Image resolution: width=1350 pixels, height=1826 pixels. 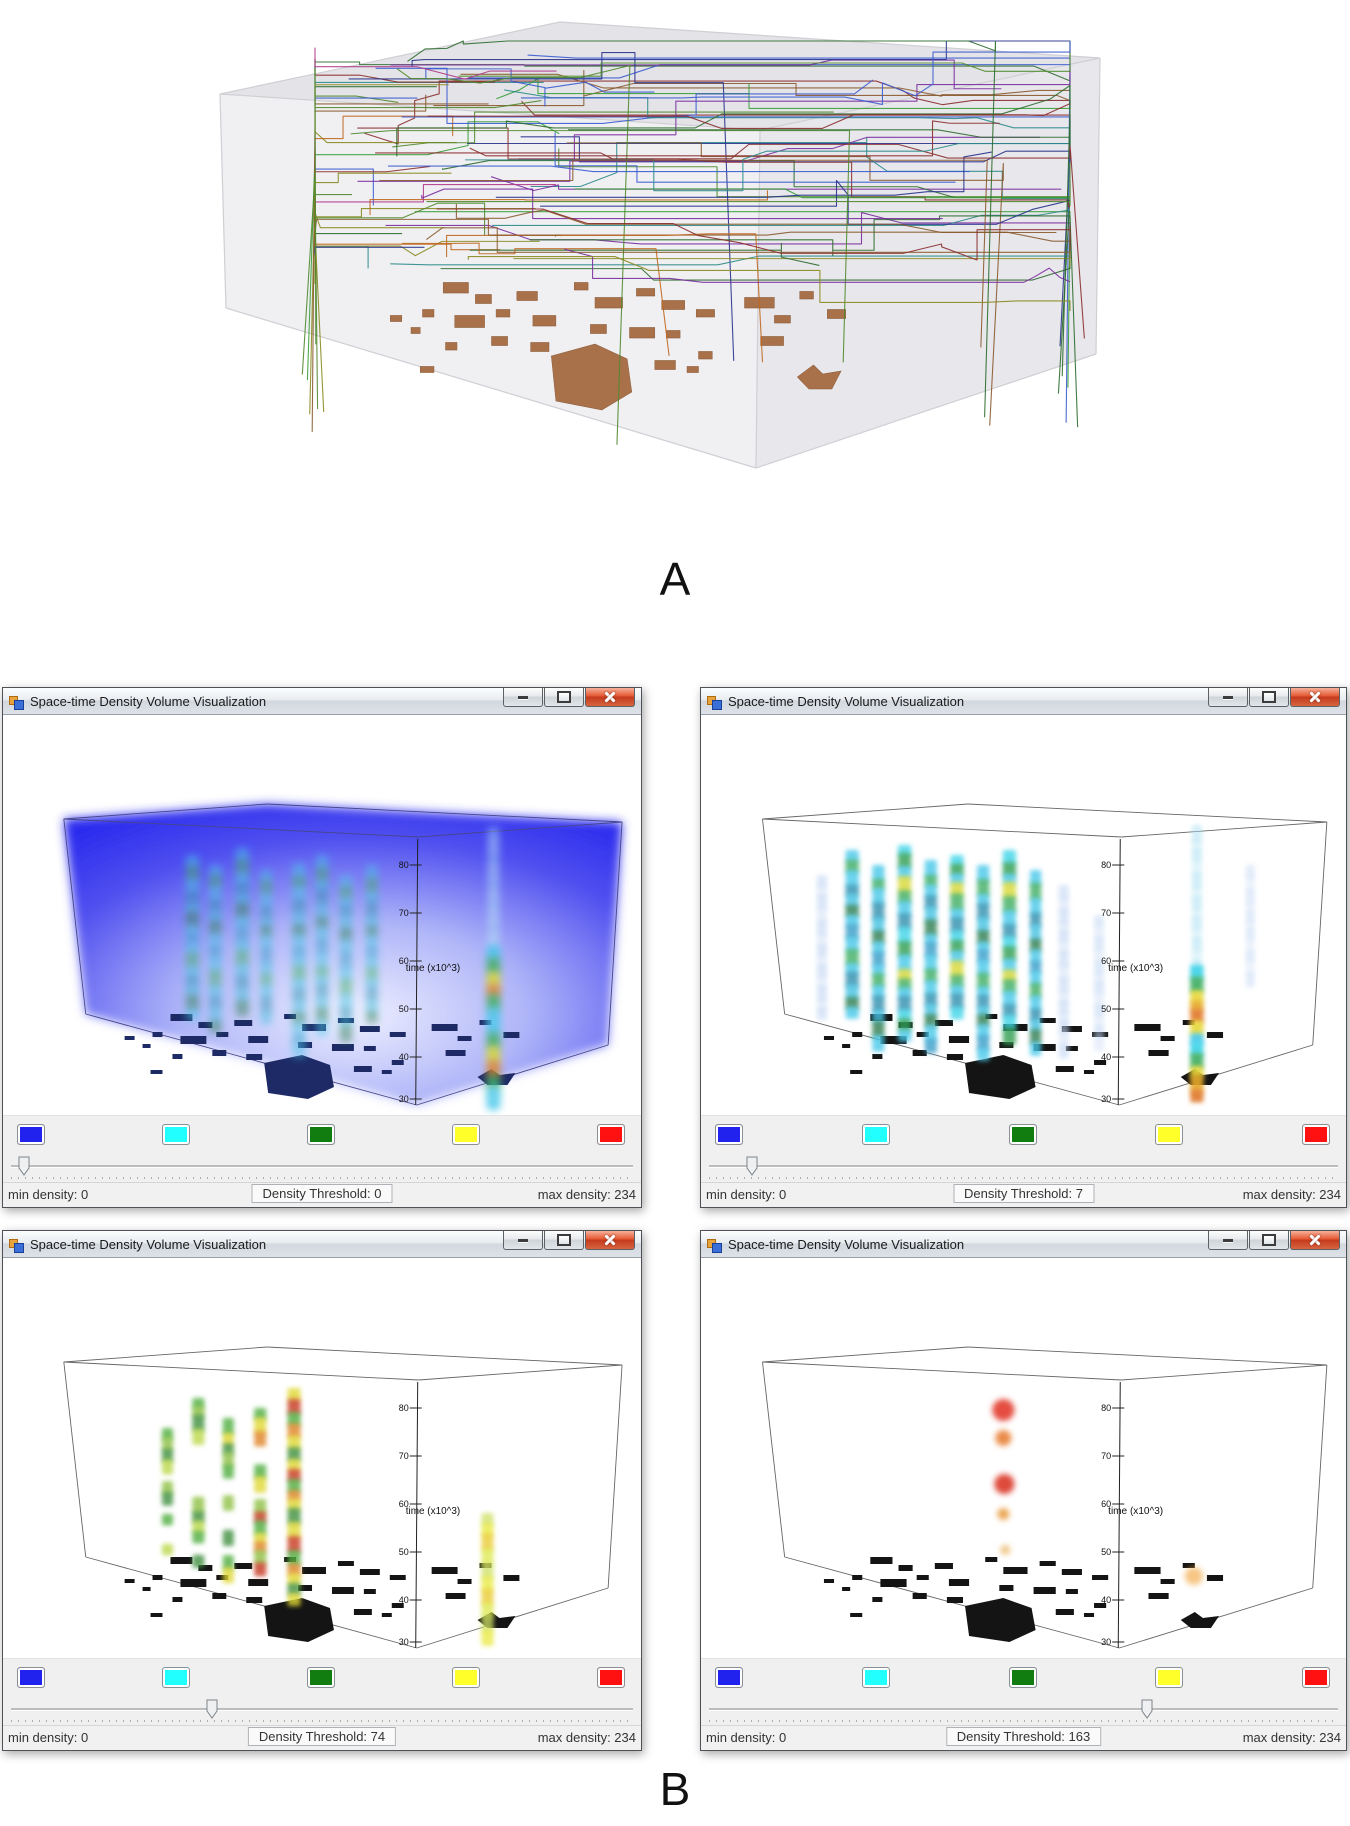 I want to click on density-threshold-label: Density Threshold: 0, so click(x=322, y=1193).